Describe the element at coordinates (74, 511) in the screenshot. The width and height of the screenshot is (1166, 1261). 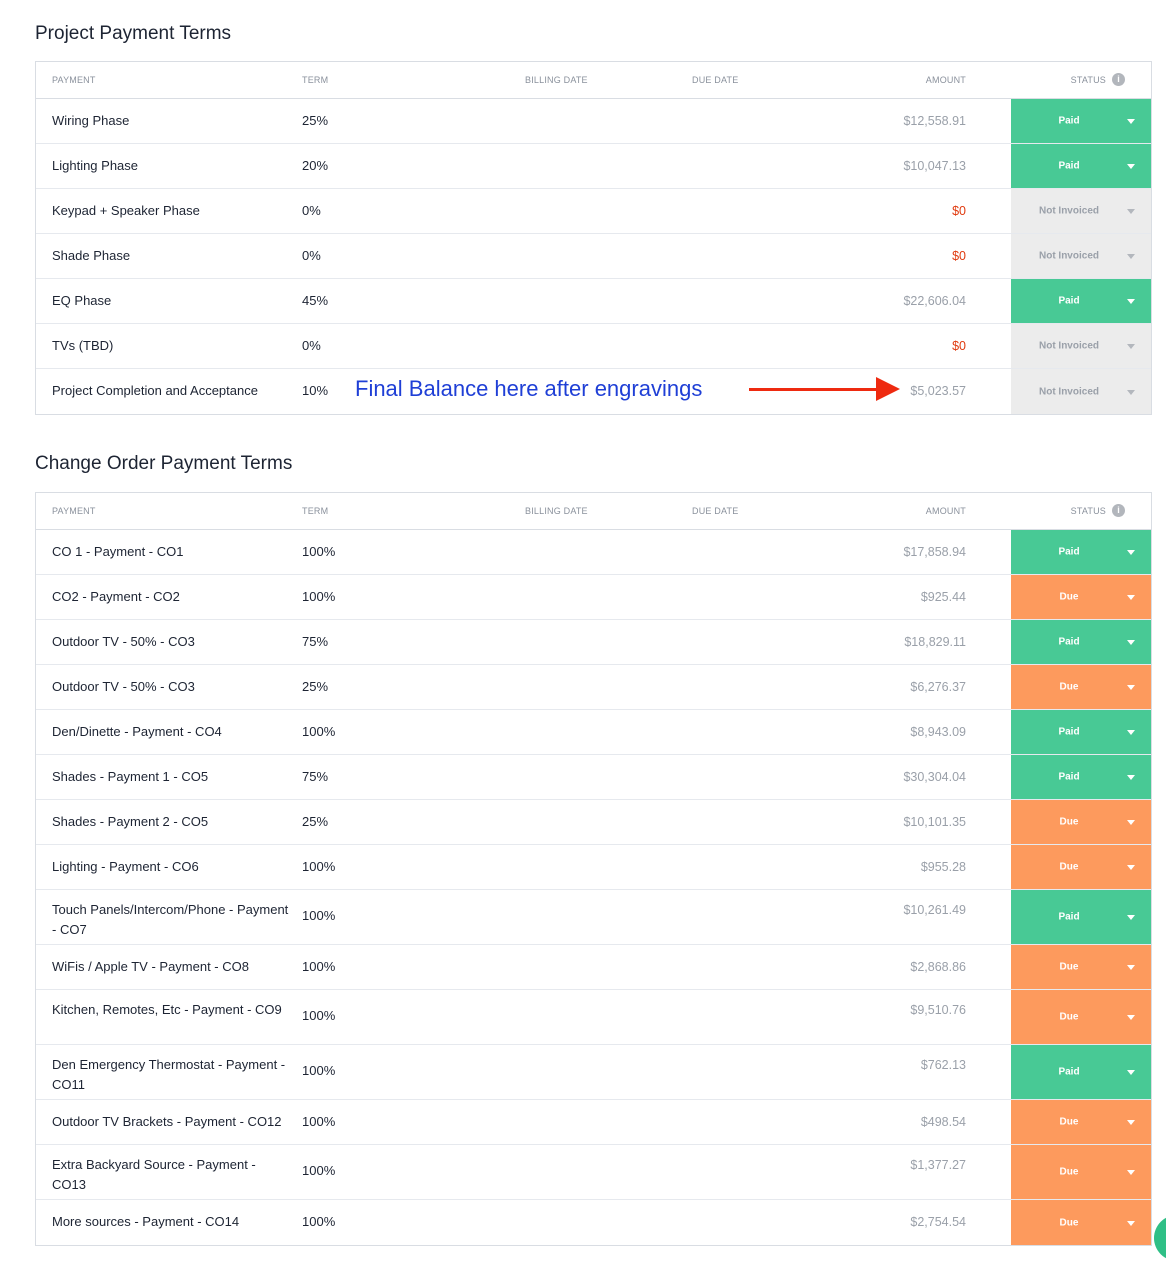
I see `column-header-payment: PAYMENT` at that location.